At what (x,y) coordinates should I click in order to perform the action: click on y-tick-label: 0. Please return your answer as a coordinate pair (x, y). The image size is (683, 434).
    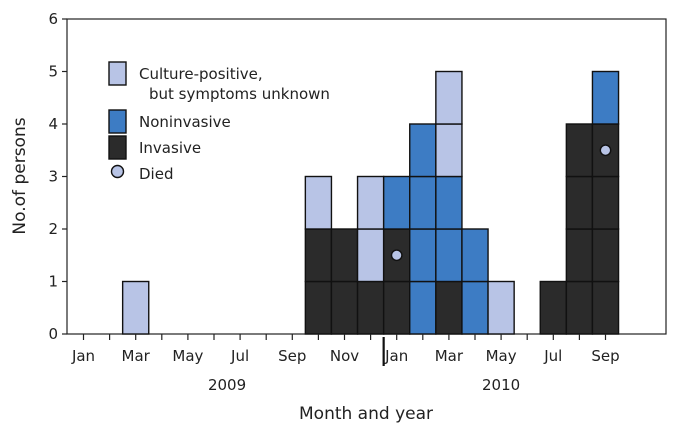
    Looking at the image, I should click on (53, 334).